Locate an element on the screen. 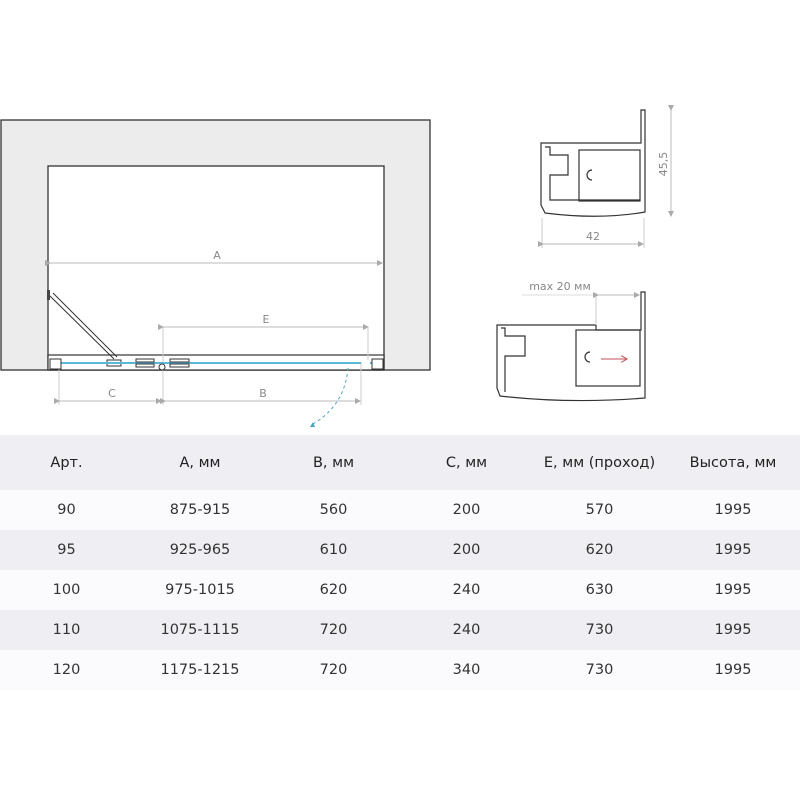  table-cell: 630 is located at coordinates (599, 590).